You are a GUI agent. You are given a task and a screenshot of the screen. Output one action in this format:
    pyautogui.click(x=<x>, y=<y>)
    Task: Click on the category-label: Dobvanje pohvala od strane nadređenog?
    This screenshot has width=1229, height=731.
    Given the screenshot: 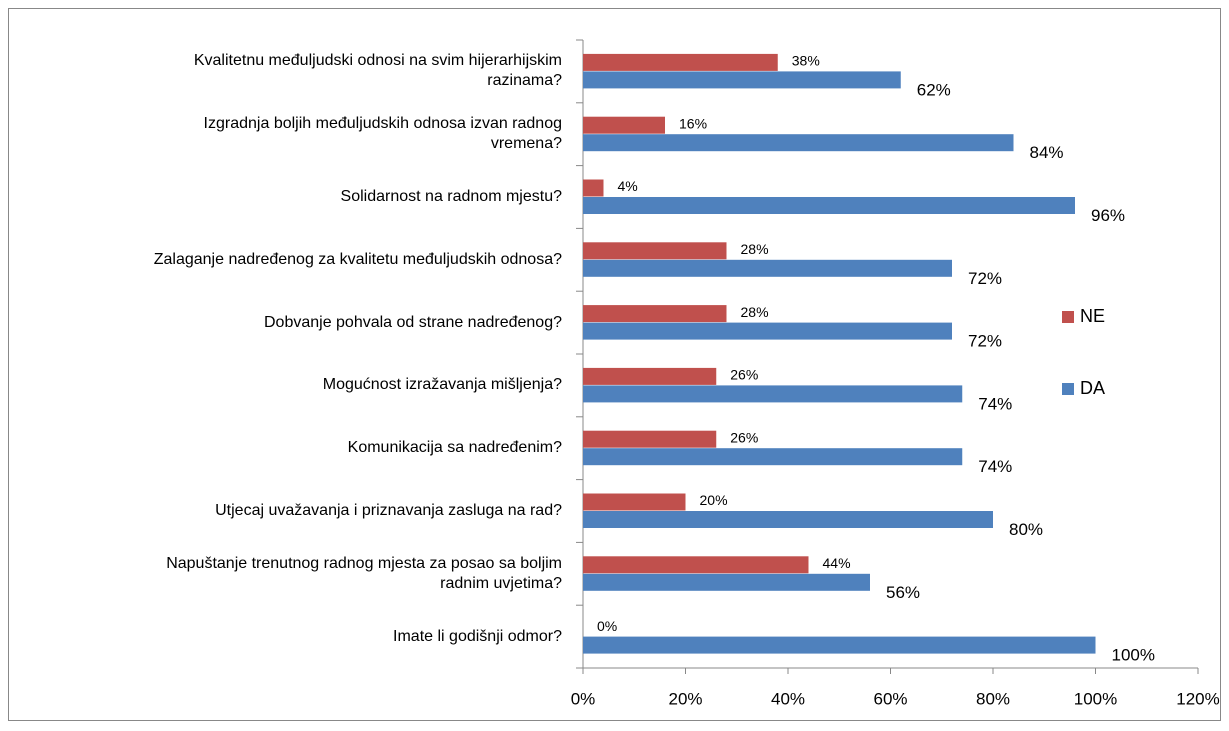 What is the action you would take?
    pyautogui.click(x=412, y=322)
    